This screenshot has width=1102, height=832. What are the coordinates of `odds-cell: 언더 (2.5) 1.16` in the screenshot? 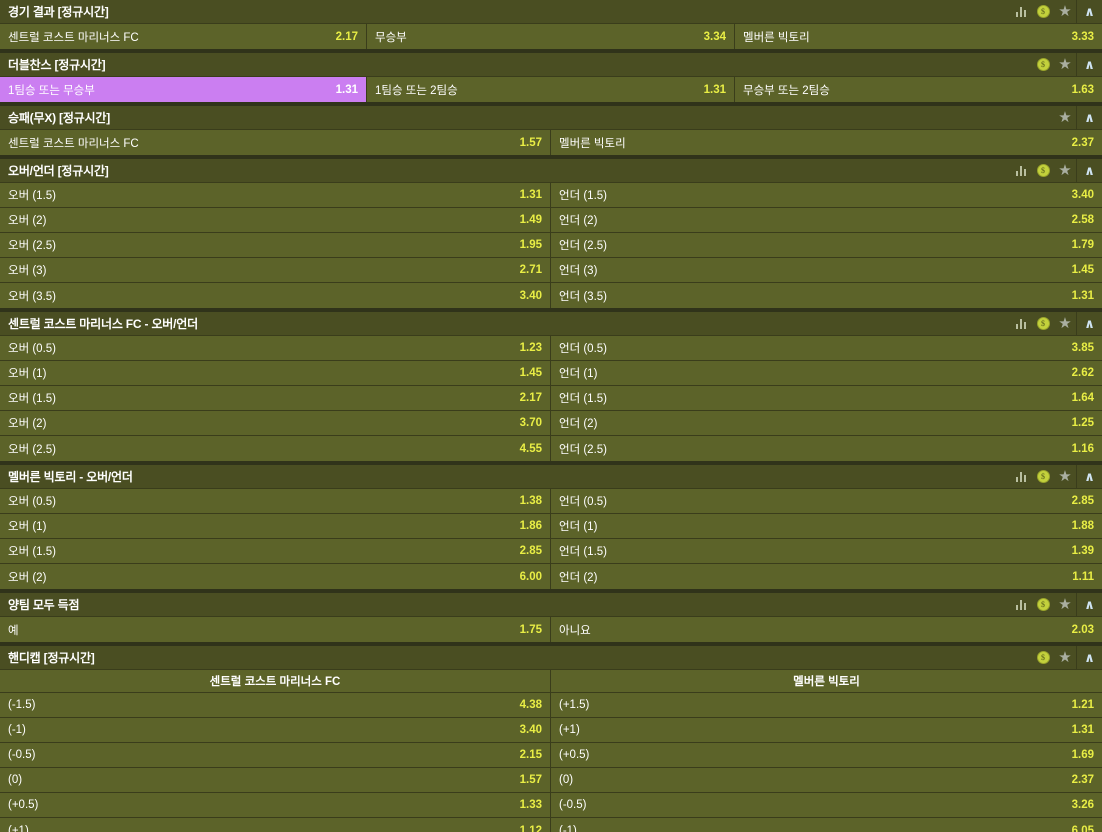 It's located at (826, 448).